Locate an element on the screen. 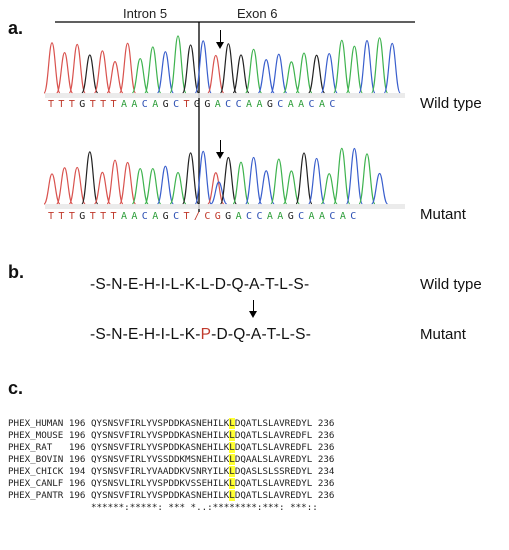 Image resolution: width=509 pixels, height=550 pixels. panel-a-label: a. is located at coordinates (16, 28).